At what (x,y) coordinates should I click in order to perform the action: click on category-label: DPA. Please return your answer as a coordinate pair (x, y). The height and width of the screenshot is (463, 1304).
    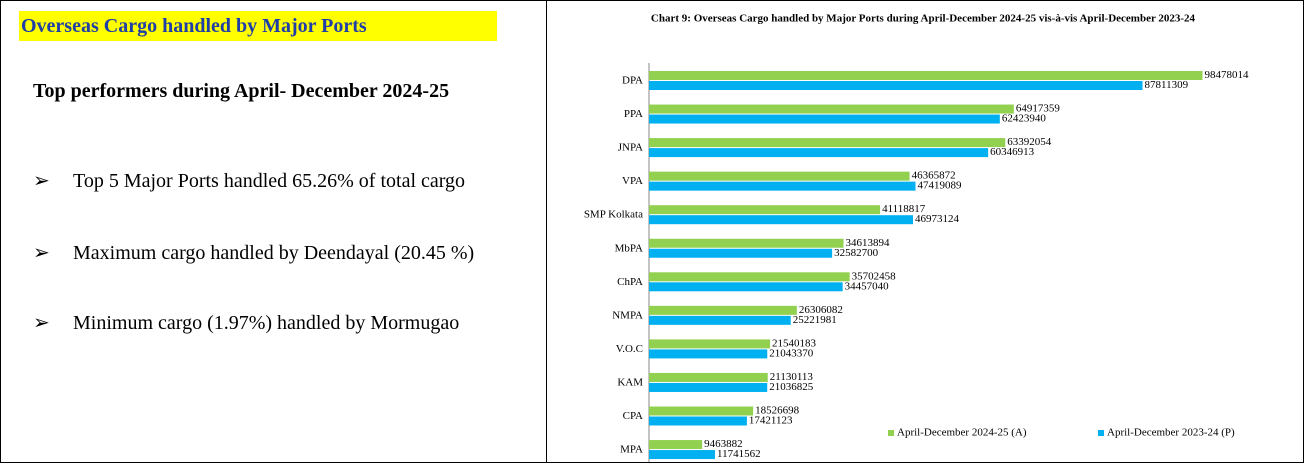
    Looking at the image, I should click on (632, 81).